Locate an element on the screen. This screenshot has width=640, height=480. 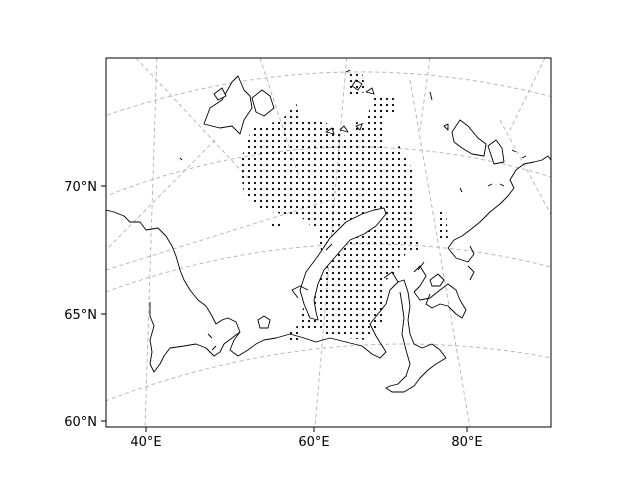
svalbard-island-small is located at coordinates (220, 94).